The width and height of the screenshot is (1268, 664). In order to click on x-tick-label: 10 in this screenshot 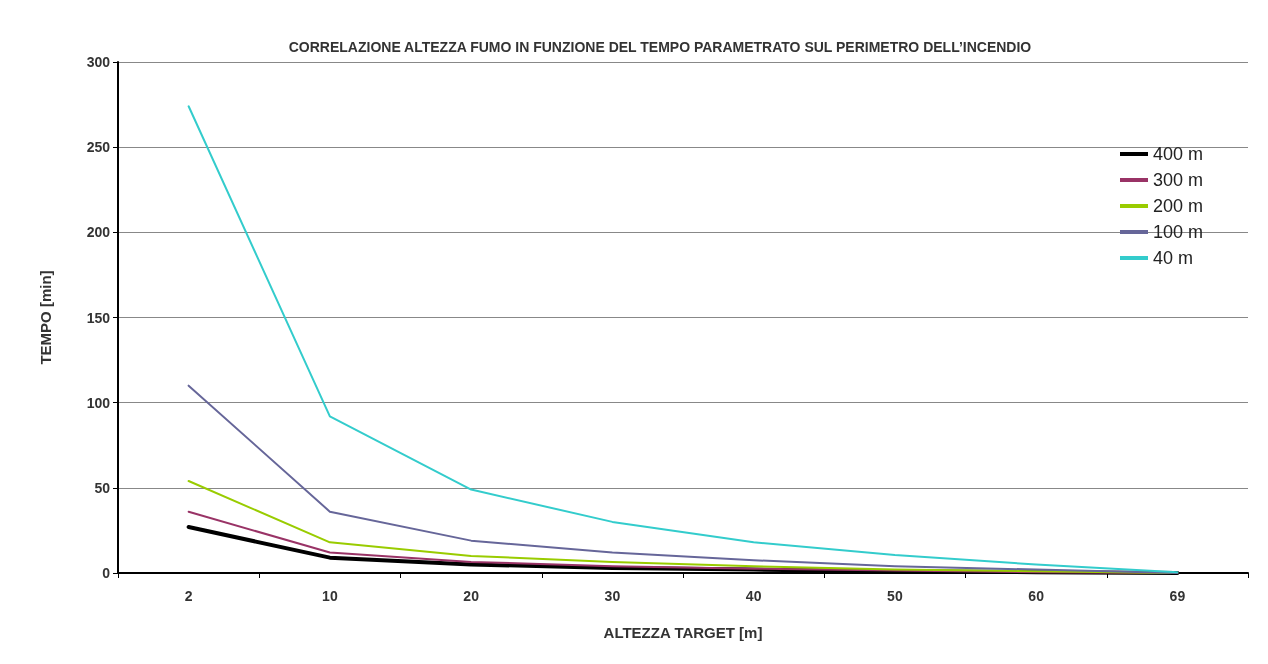, I will do `click(330, 596)`.